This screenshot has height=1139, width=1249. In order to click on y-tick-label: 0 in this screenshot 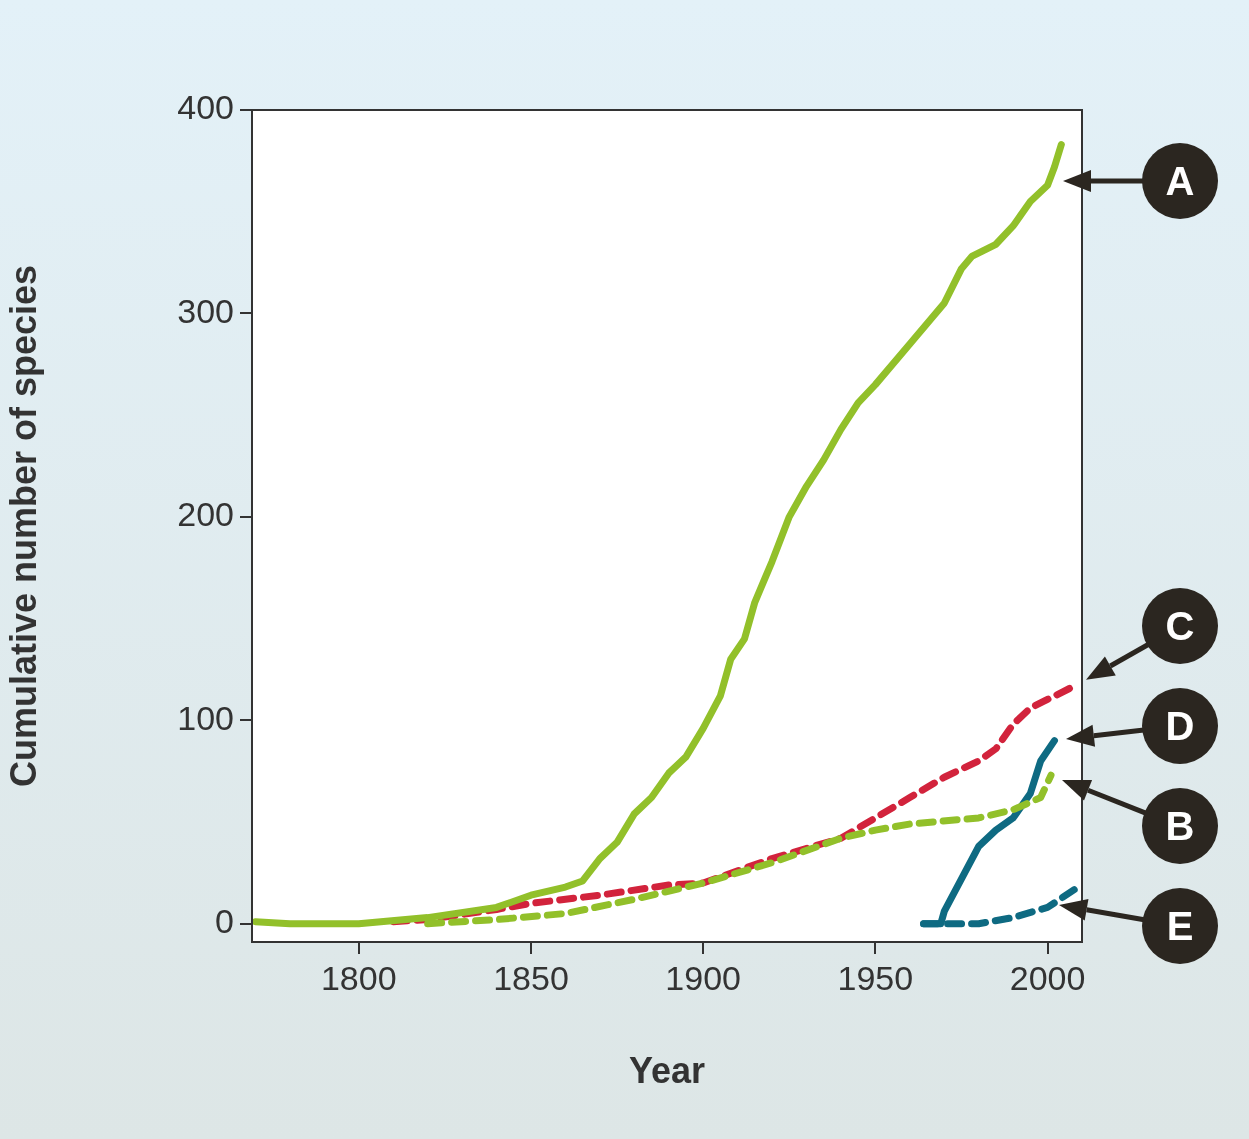, I will do `click(224, 921)`.